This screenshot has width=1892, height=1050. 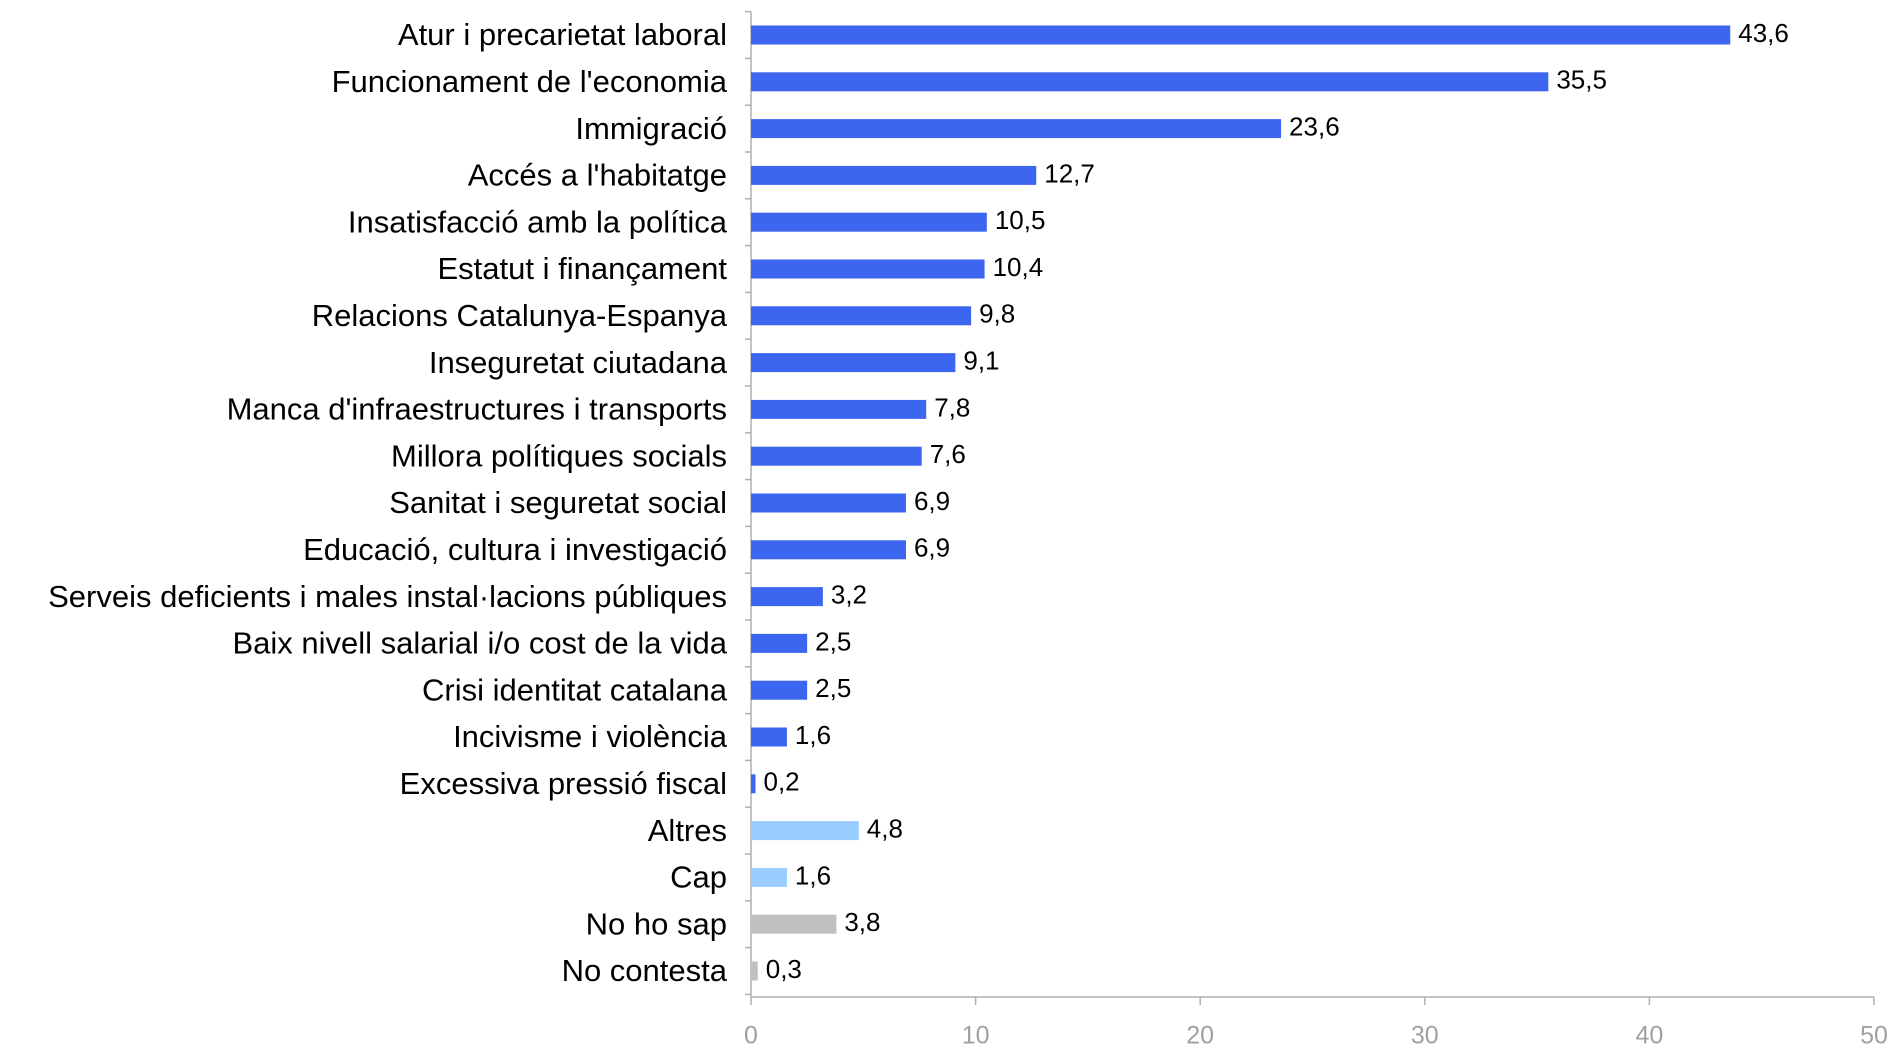 What do you see at coordinates (976, 1036) in the screenshot?
I see `x-tick-label: 10` at bounding box center [976, 1036].